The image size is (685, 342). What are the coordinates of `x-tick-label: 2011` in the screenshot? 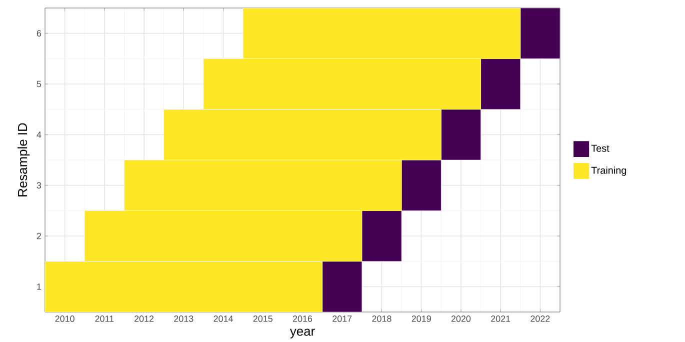 It's located at (104, 319).